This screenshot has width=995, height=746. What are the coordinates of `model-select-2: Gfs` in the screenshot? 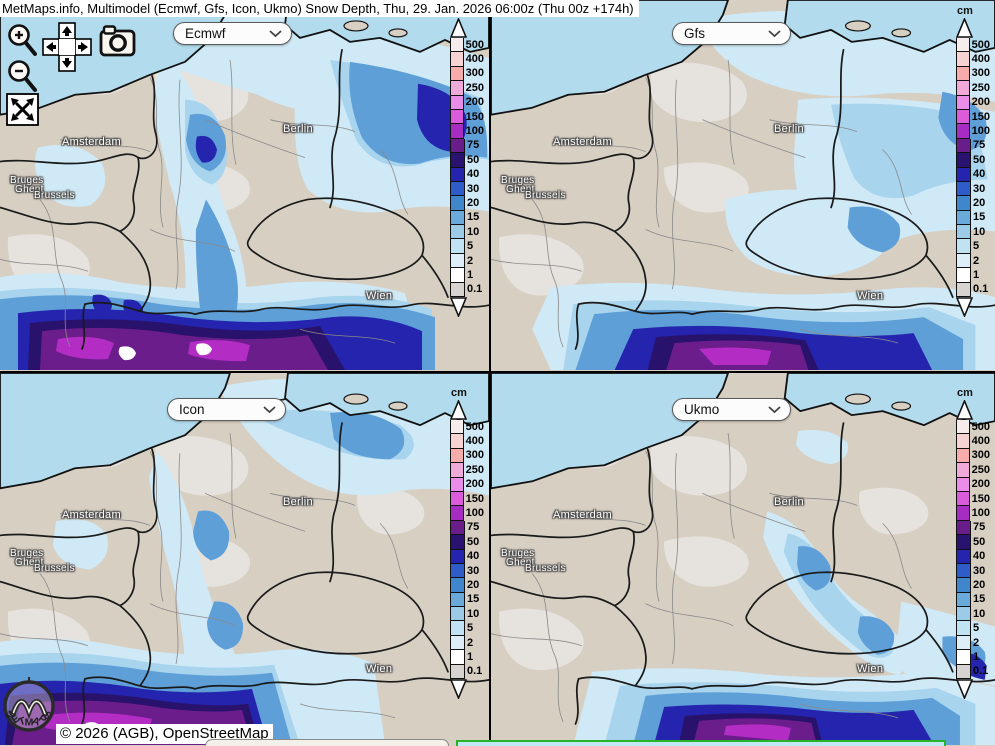 It's located at (731, 33).